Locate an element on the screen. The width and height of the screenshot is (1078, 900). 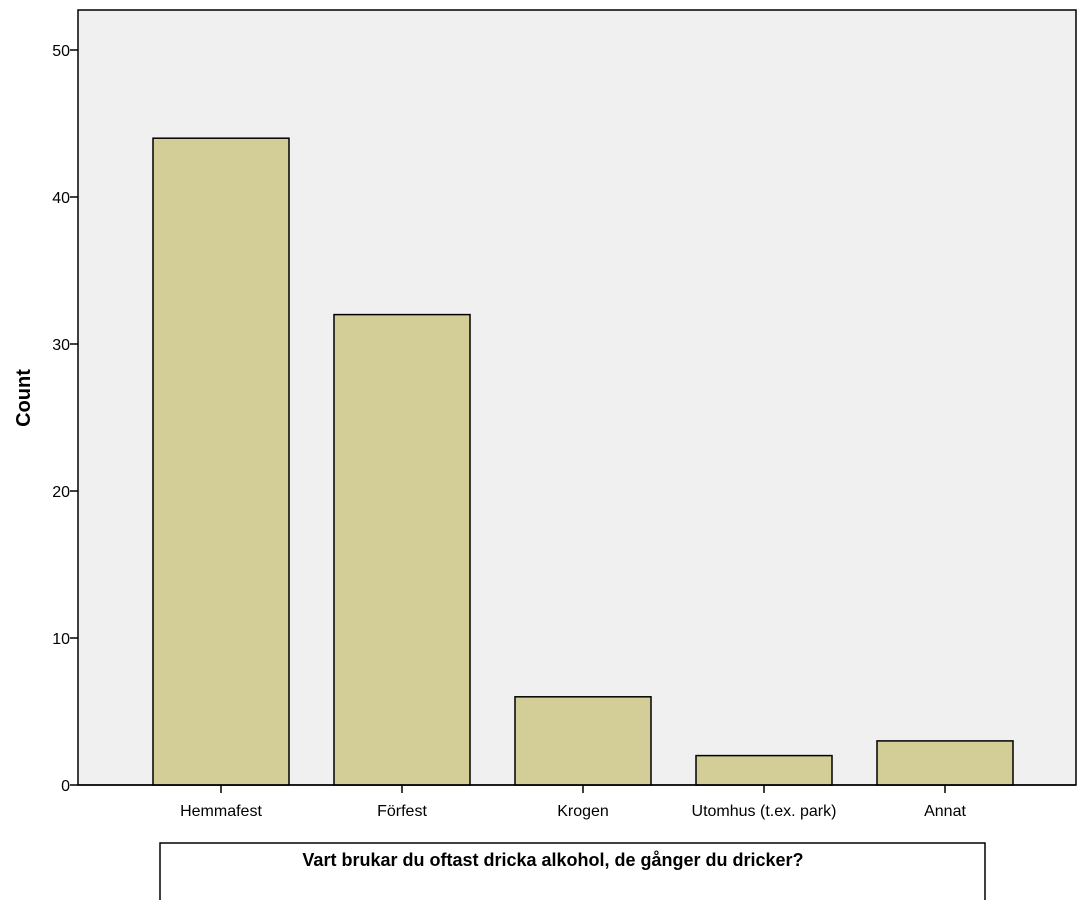
y-axis: 0 10 20 30 40 50 is located at coordinates (65, 419).